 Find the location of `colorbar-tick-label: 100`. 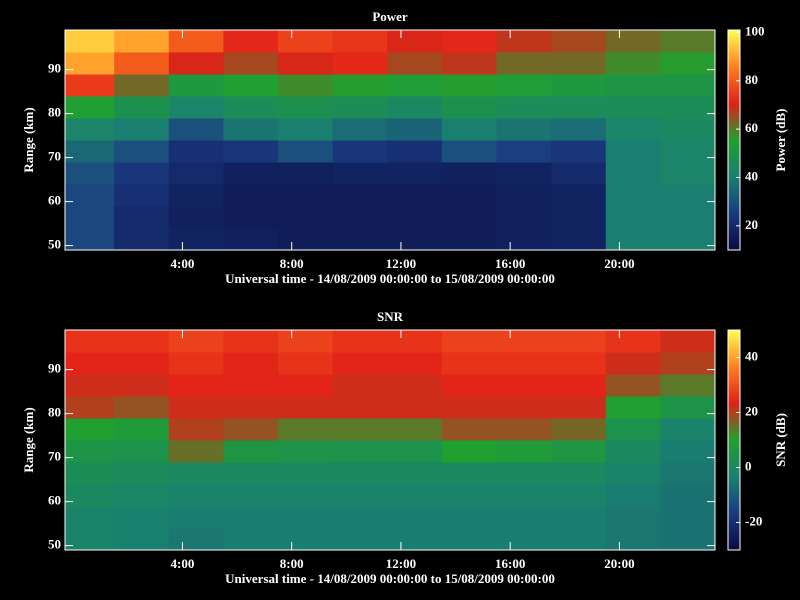

colorbar-tick-label: 100 is located at coordinates (755, 30).